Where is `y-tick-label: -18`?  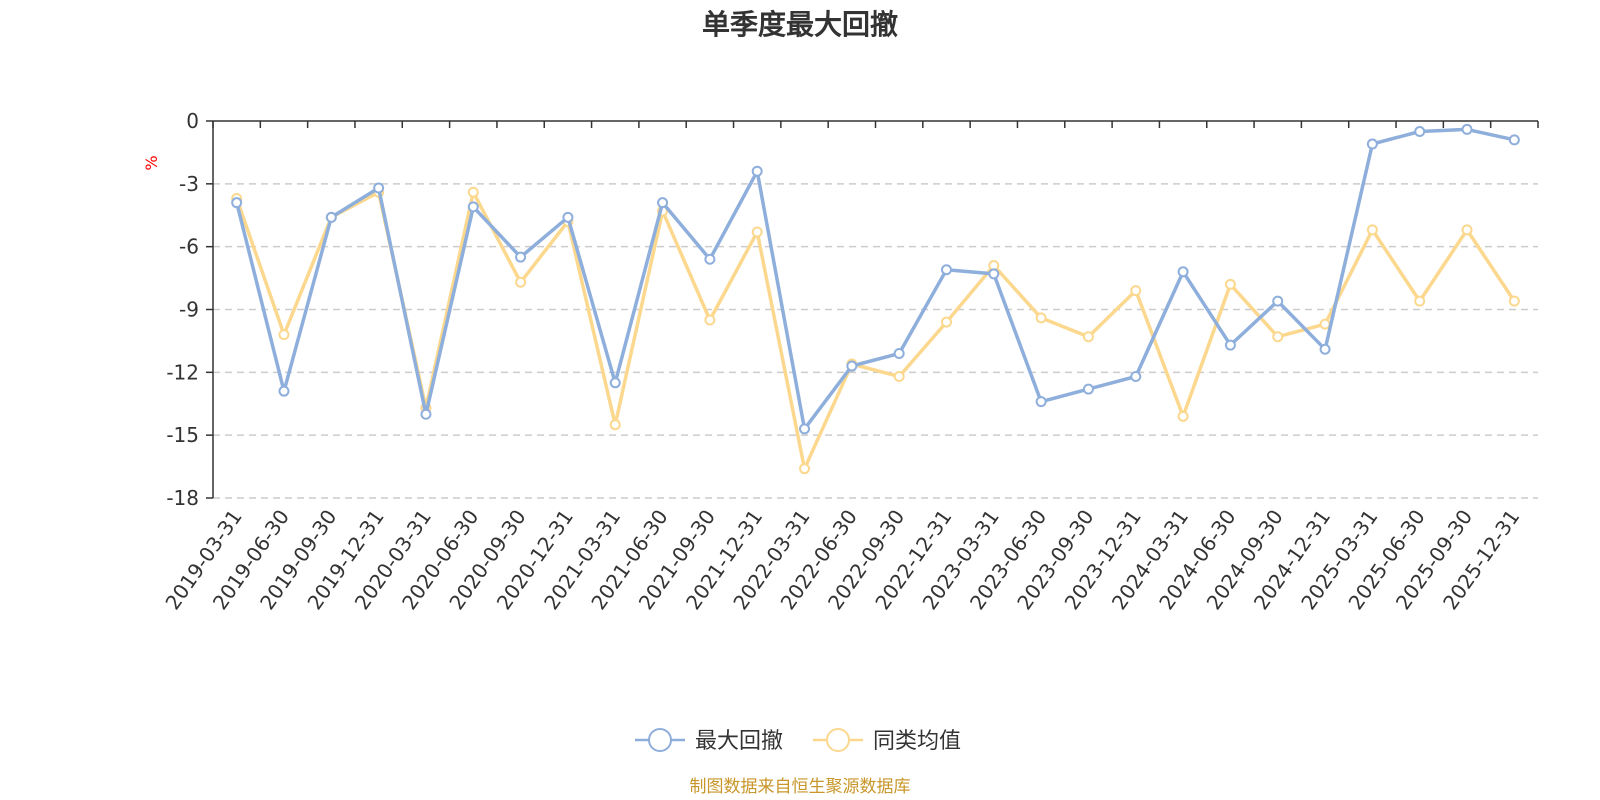 y-tick-label: -18 is located at coordinates (182, 498).